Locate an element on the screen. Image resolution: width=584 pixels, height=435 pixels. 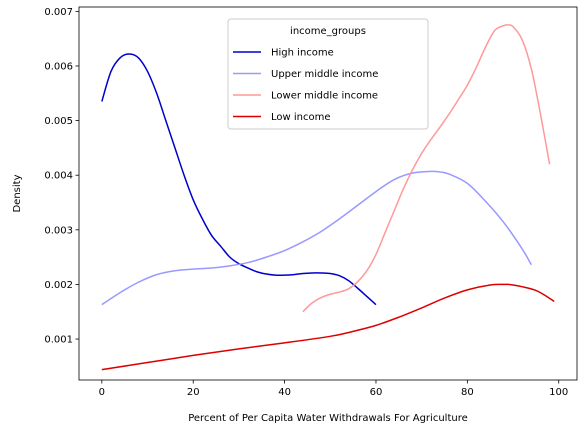
legend-label-3: Low income is located at coordinates (301, 117).